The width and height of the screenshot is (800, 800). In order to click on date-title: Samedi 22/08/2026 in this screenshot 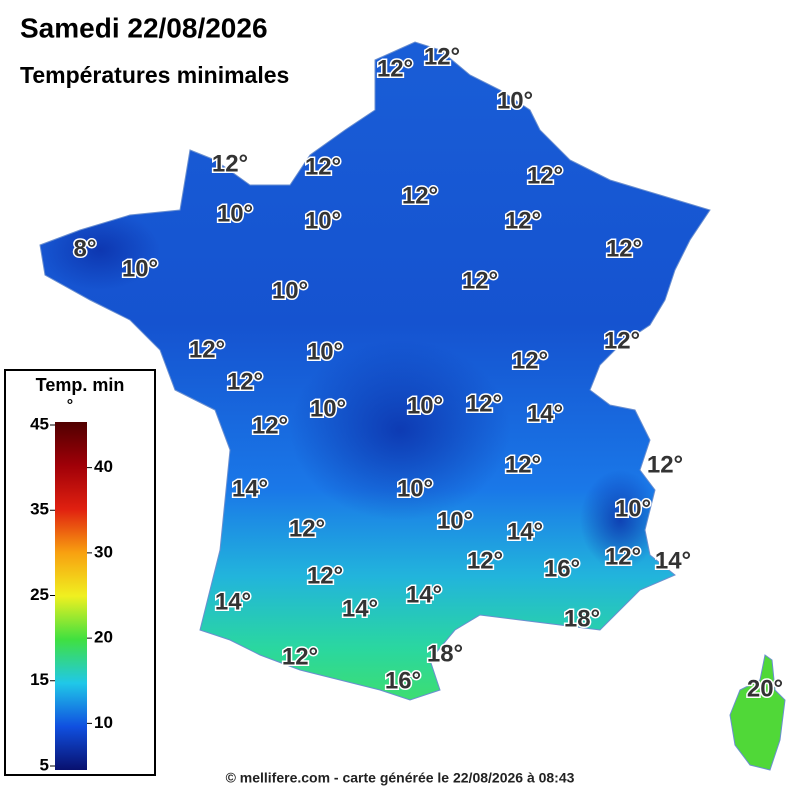, I will do `click(144, 27)`.